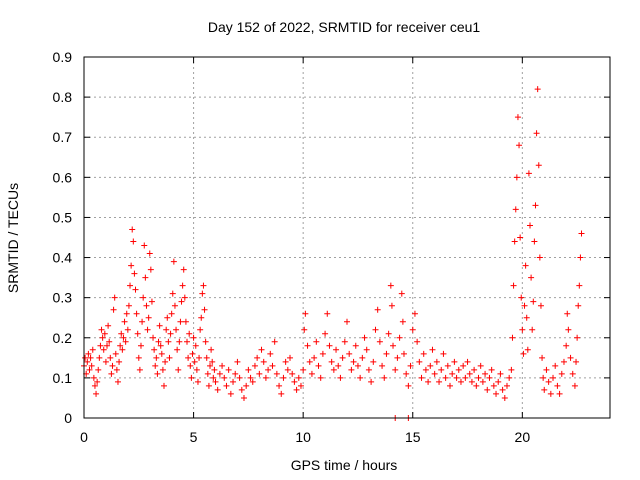  What do you see at coordinates (63, 177) in the screenshot?
I see `y-tick-label: 0.6` at bounding box center [63, 177].